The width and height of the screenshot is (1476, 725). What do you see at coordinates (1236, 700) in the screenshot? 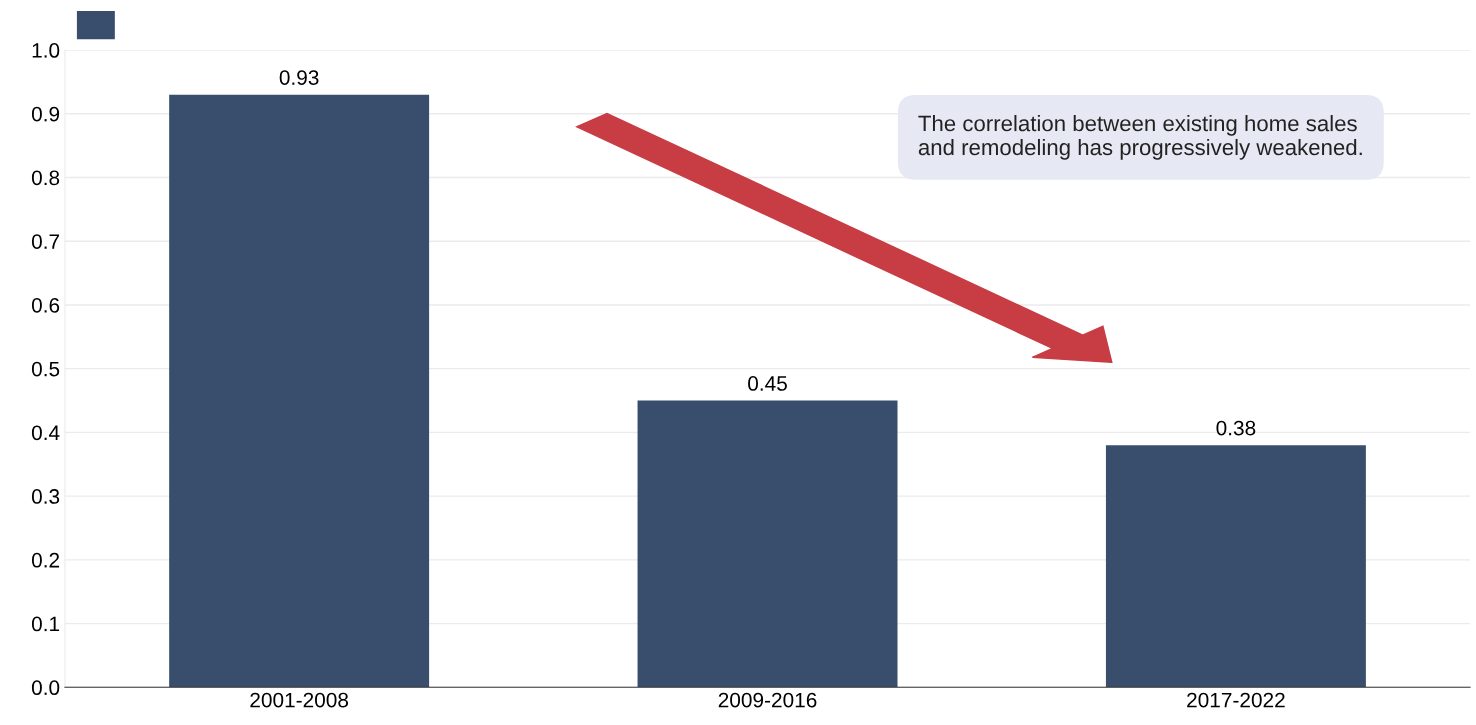
I see `x-tick-label: 2017-2022` at bounding box center [1236, 700].